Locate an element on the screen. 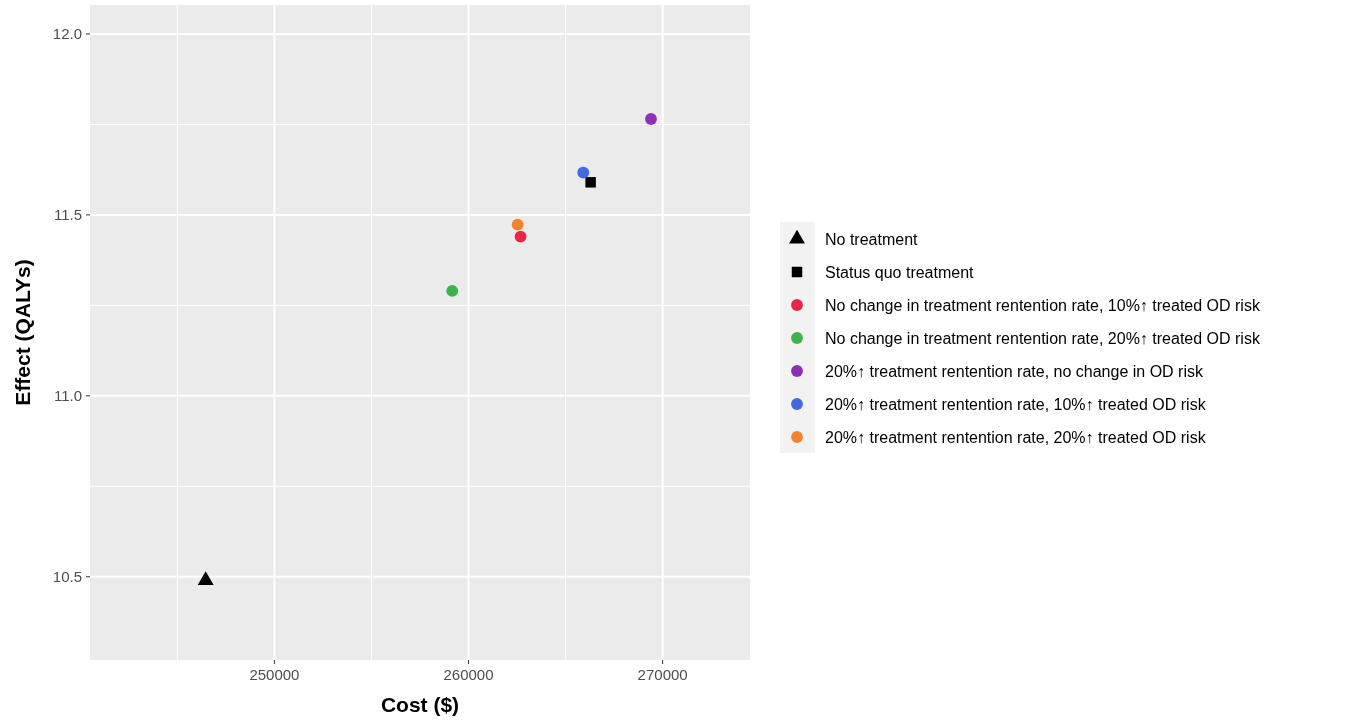 The height and width of the screenshot is (721, 1369). y-tick-label: 10.5 is located at coordinates (67, 577).